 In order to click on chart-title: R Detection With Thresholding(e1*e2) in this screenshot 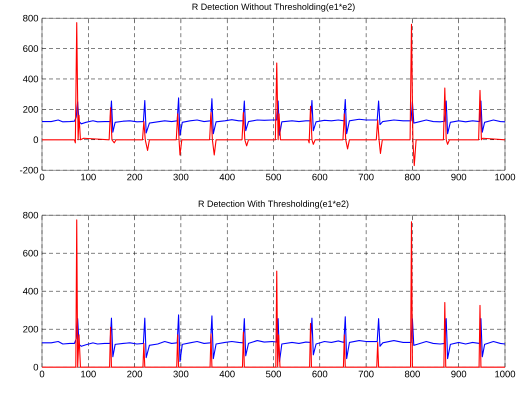, I will do `click(273, 204)`.